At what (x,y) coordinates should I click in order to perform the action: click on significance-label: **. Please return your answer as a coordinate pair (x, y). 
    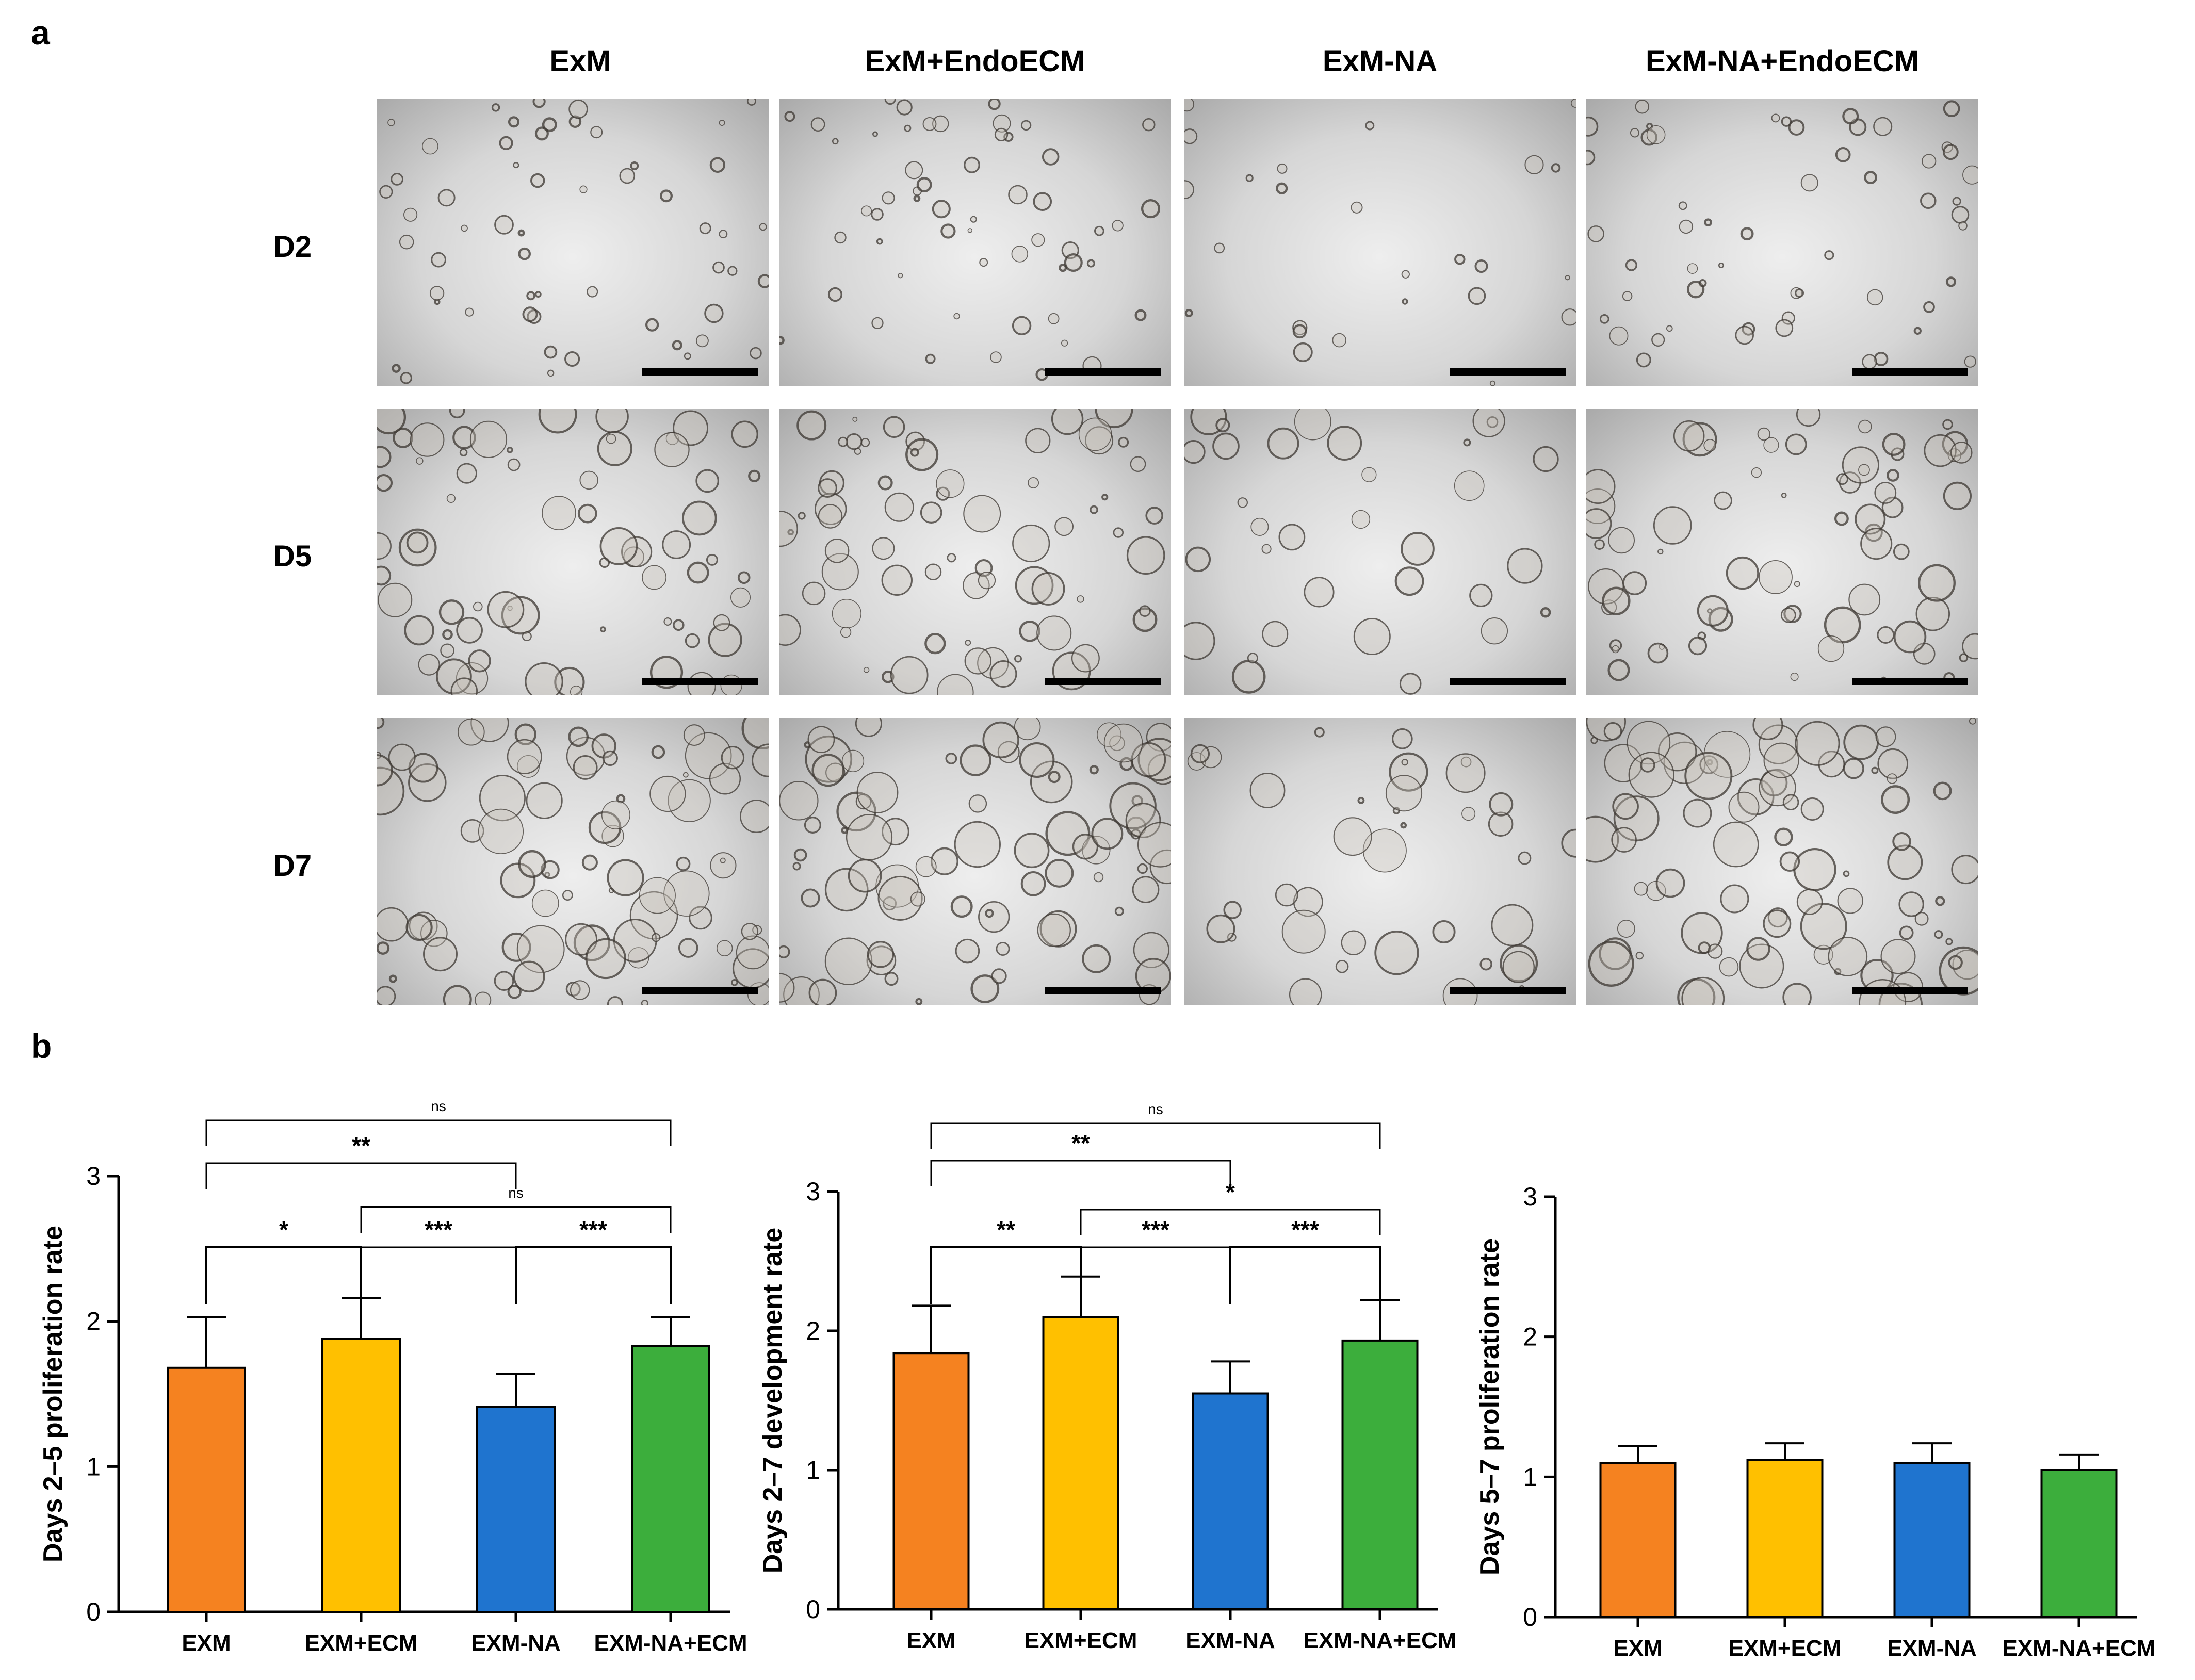
    Looking at the image, I should click on (1006, 1229).